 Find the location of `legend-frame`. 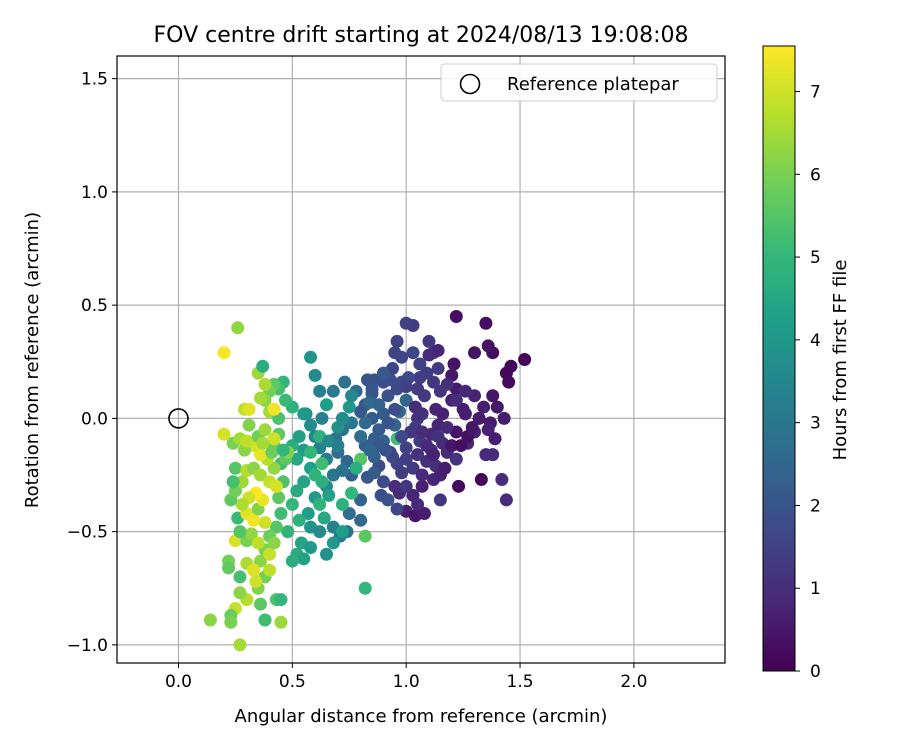

legend-frame is located at coordinates (579, 82).